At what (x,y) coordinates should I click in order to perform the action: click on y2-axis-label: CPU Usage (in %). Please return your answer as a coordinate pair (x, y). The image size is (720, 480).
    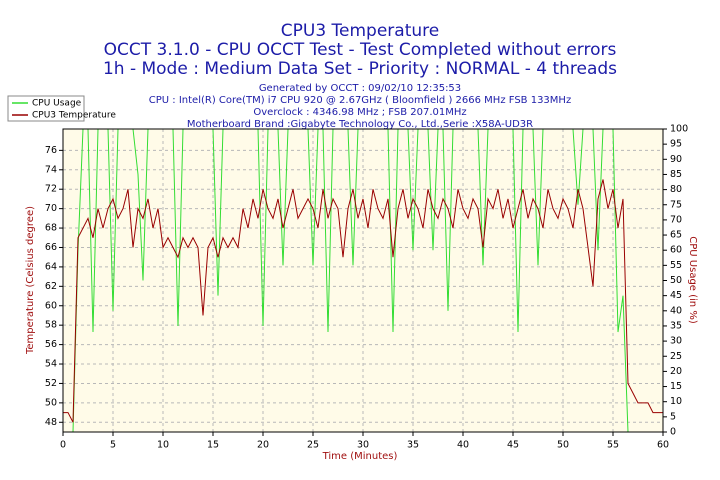
    Looking at the image, I should click on (692, 280).